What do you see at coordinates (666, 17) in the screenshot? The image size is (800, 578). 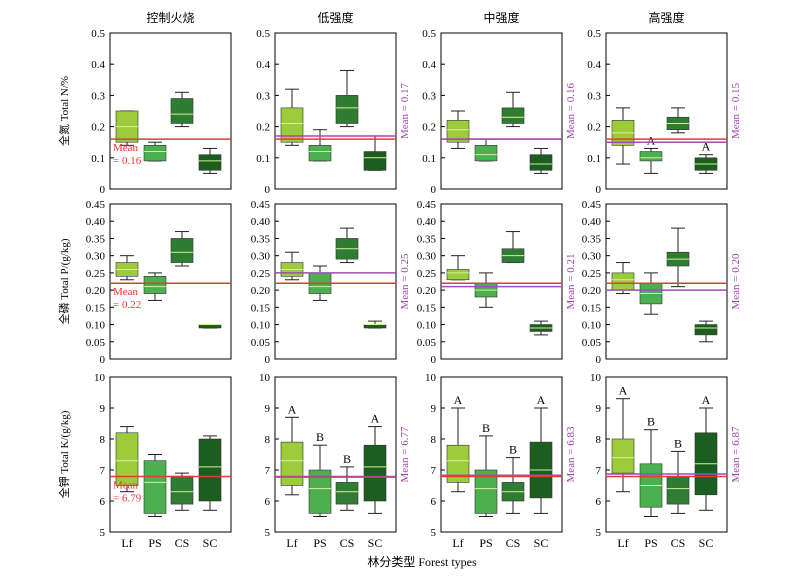 I see `column-title: 高强度` at bounding box center [666, 17].